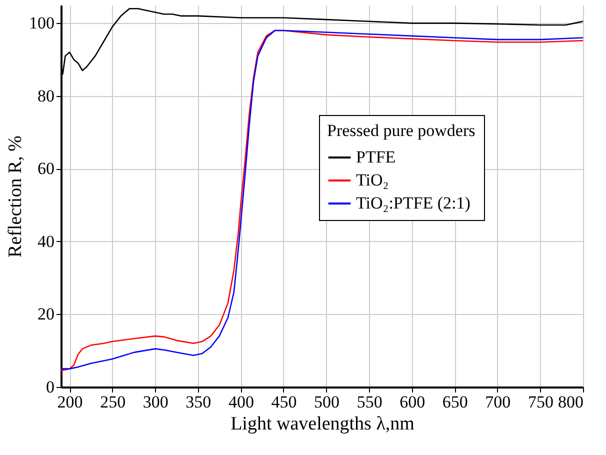 The width and height of the screenshot is (606, 455). Describe the element at coordinates (455, 402) in the screenshot. I see `x-tick-label: 650` at that location.